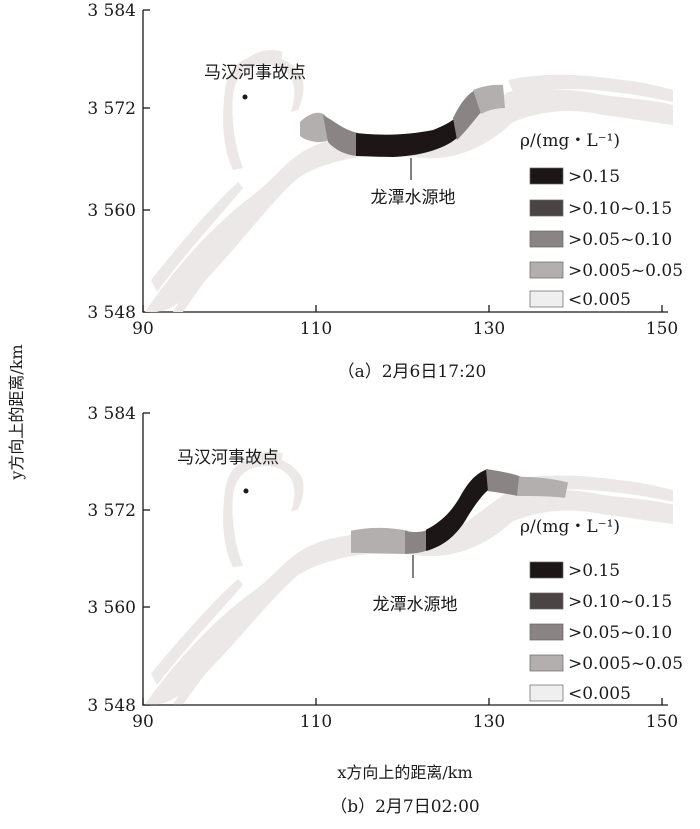 The height and width of the screenshot is (829, 700). What do you see at coordinates (405, 807) in the screenshot?
I see `panel-b-caption: （b）2月7日02:00` at bounding box center [405, 807].